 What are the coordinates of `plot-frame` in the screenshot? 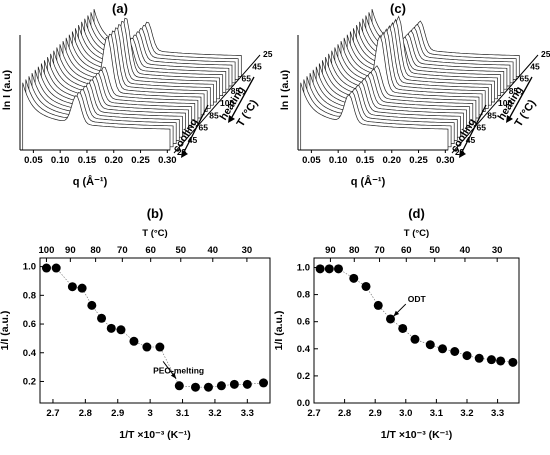 It's located at (155, 330).